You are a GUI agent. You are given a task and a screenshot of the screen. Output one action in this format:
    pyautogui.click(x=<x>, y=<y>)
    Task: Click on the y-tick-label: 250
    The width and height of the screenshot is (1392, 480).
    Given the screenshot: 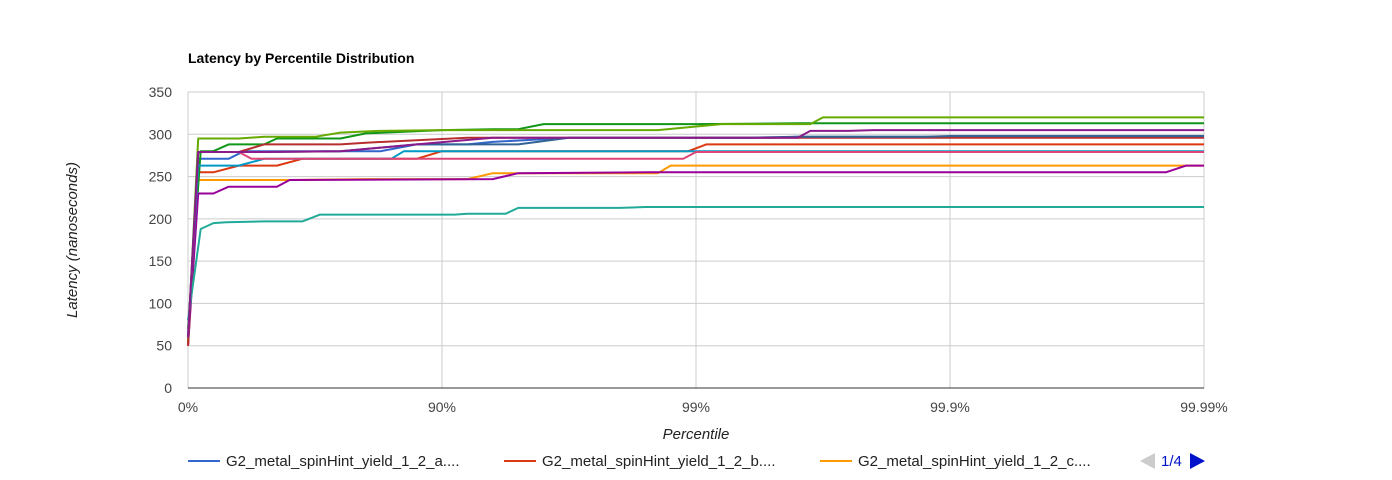 What is the action you would take?
    pyautogui.click(x=161, y=177)
    